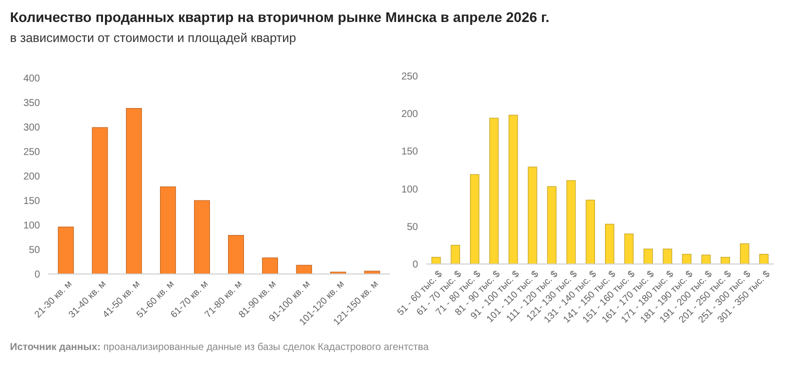  What do you see at coordinates (153, 38) in the screenshot?
I see `chart-subtitle: в зависимости от стоимости и площадей квартир` at bounding box center [153, 38].